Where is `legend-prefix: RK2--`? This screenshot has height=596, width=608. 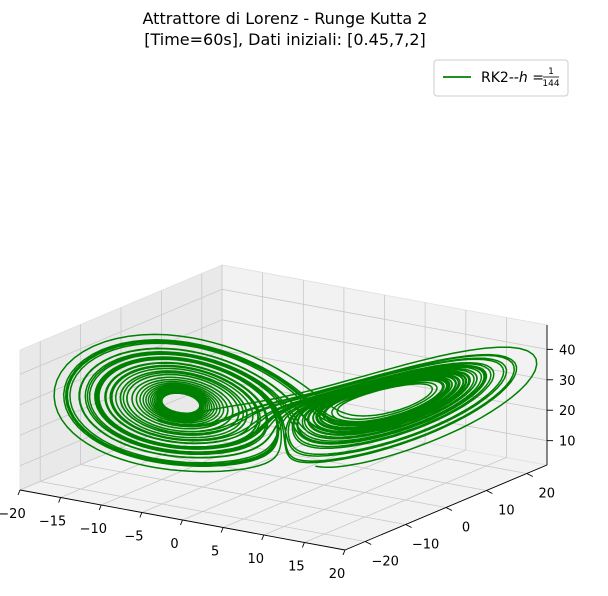 legend-prefix: RK2-- is located at coordinates (500, 78).